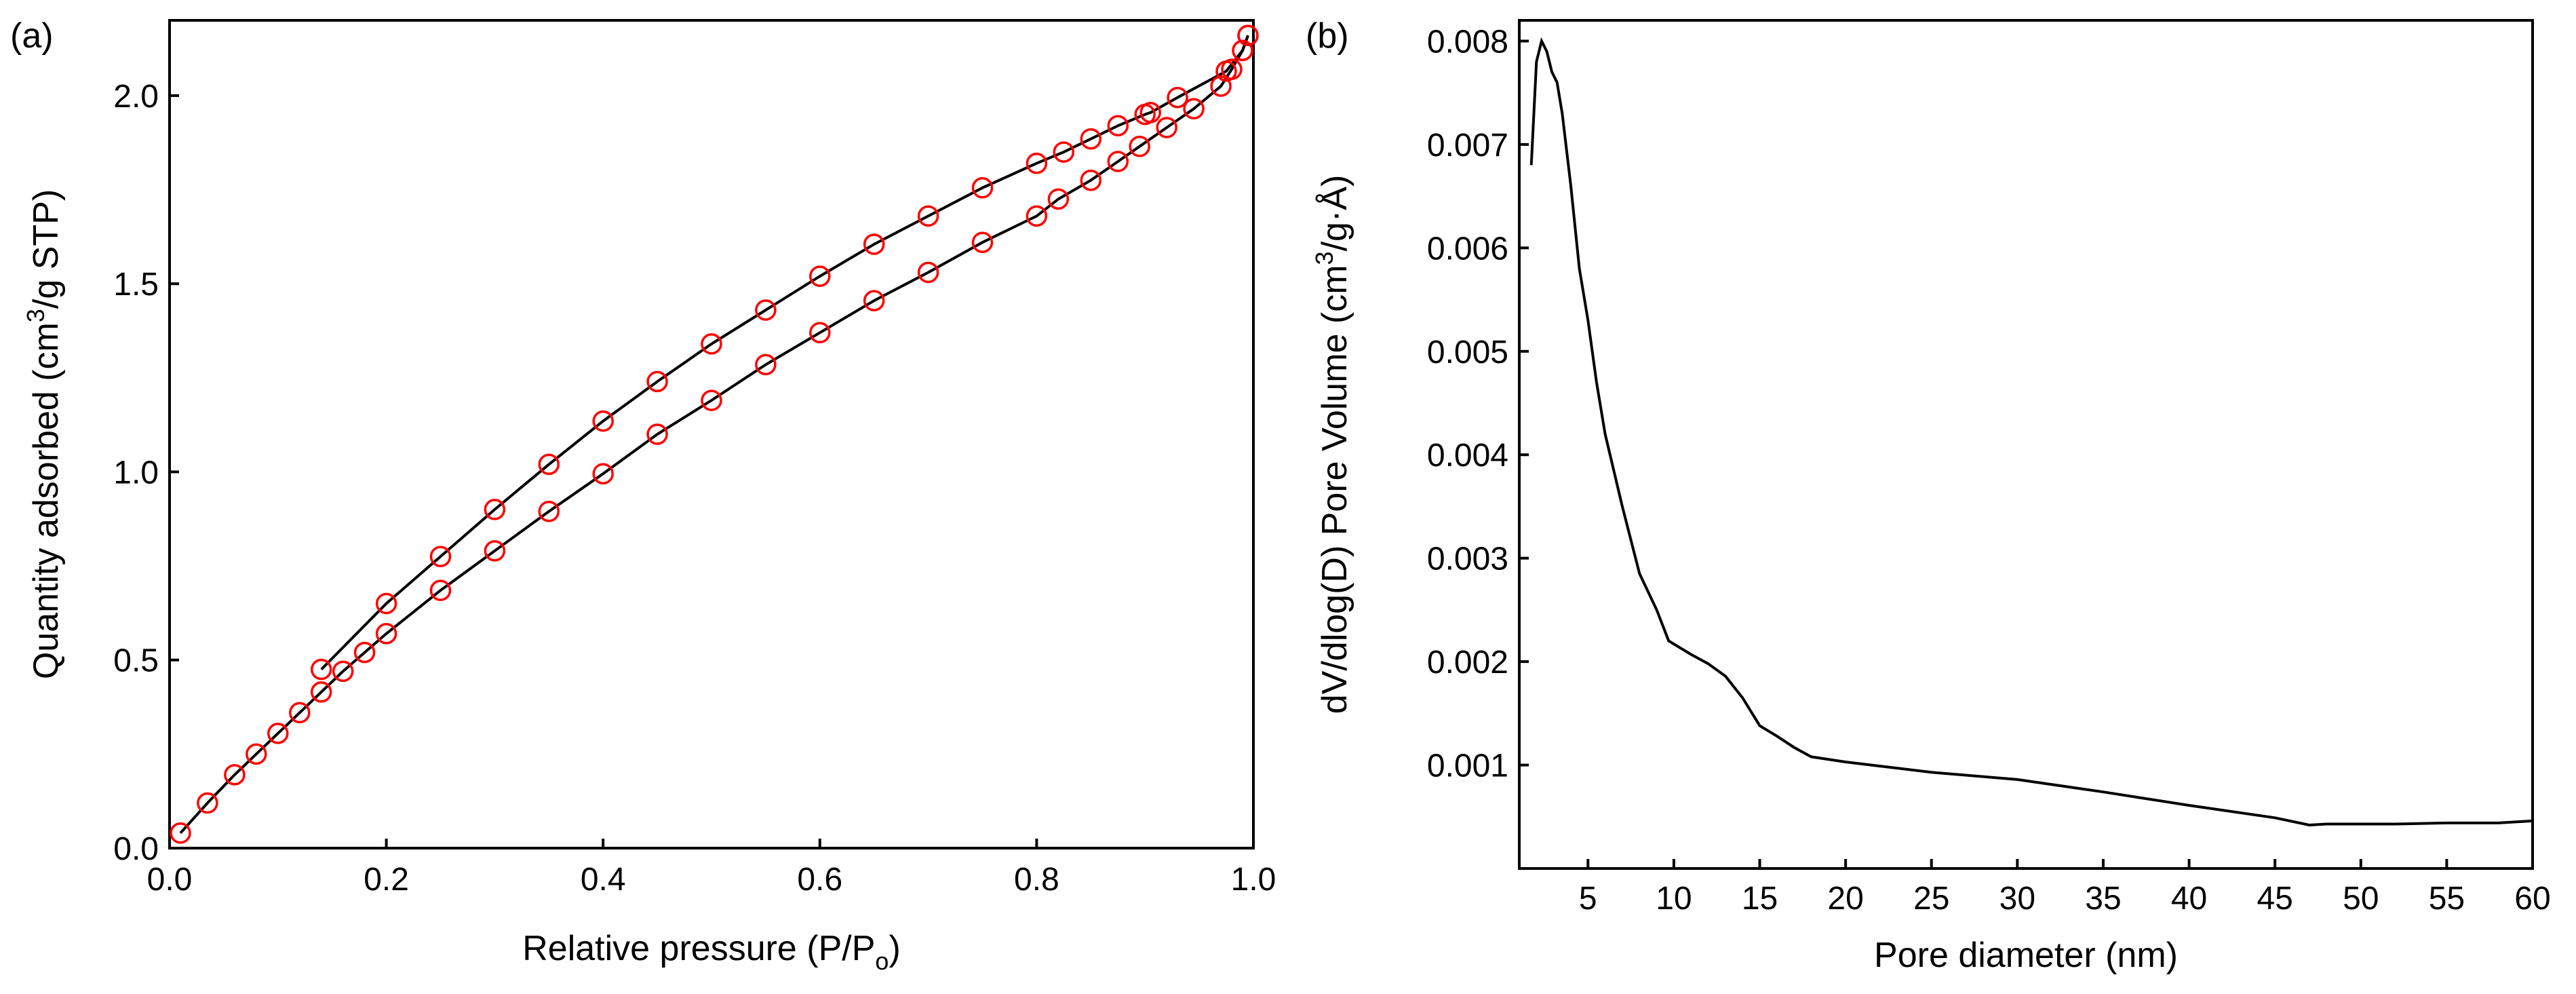  What do you see at coordinates (46, 500) in the screenshot?
I see `panel-a-y-axis-title-main: Quantity adsorbed (cm` at bounding box center [46, 500].